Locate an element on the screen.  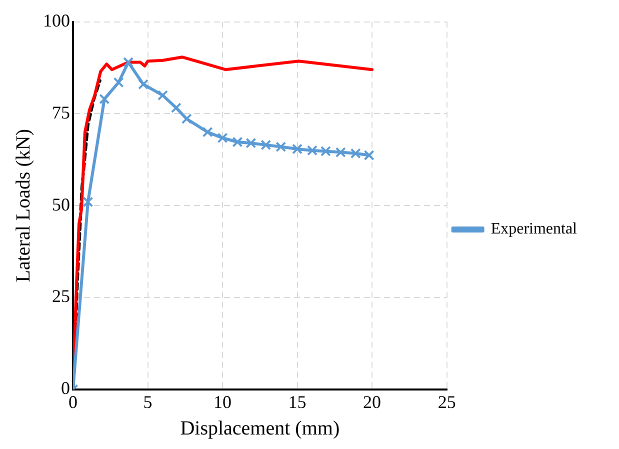
x-tick-label: 25 is located at coordinates (447, 402).